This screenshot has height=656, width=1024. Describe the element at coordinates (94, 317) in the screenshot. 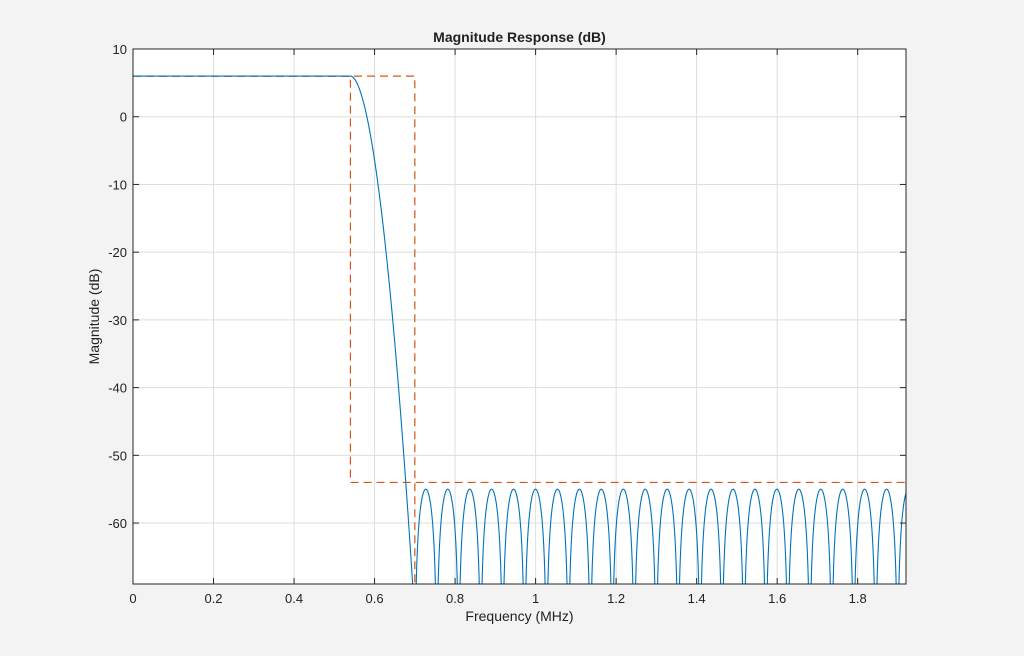

I see `y-axis-title: Magnitude (dB)` at that location.